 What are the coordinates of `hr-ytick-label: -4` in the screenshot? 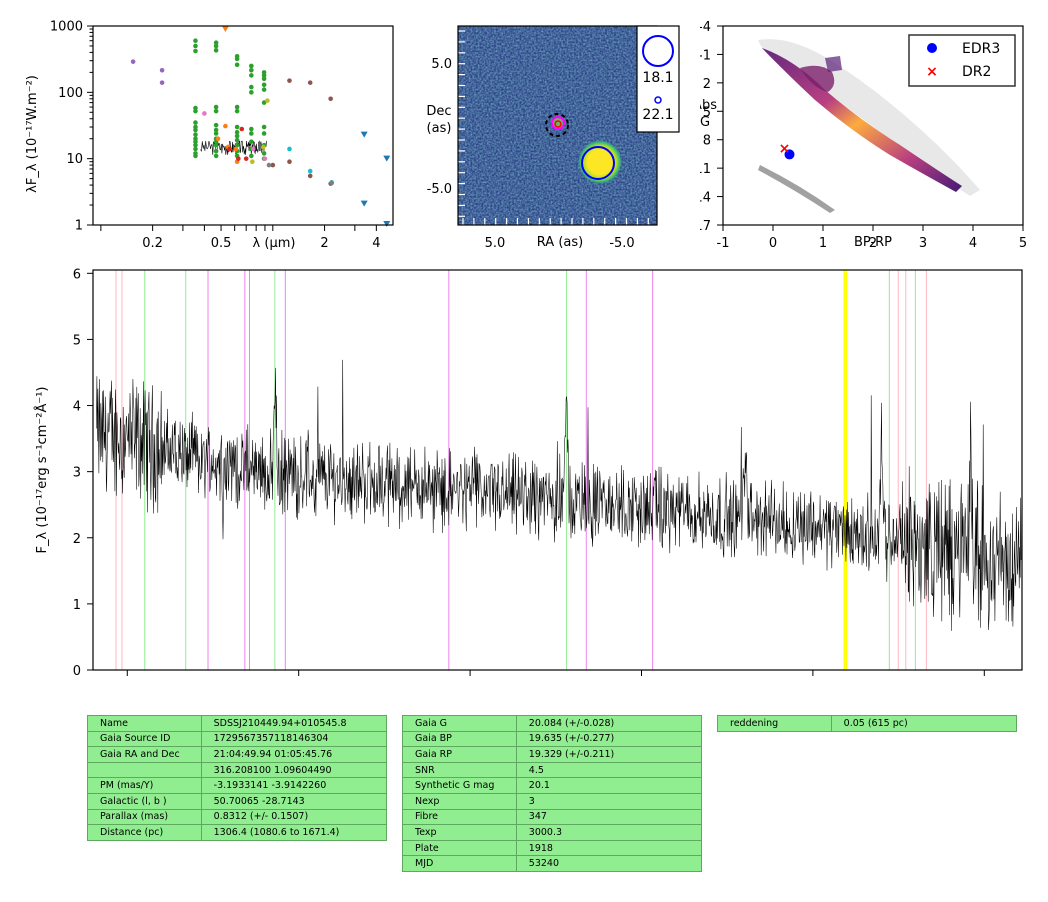 It's located at (705, 27).